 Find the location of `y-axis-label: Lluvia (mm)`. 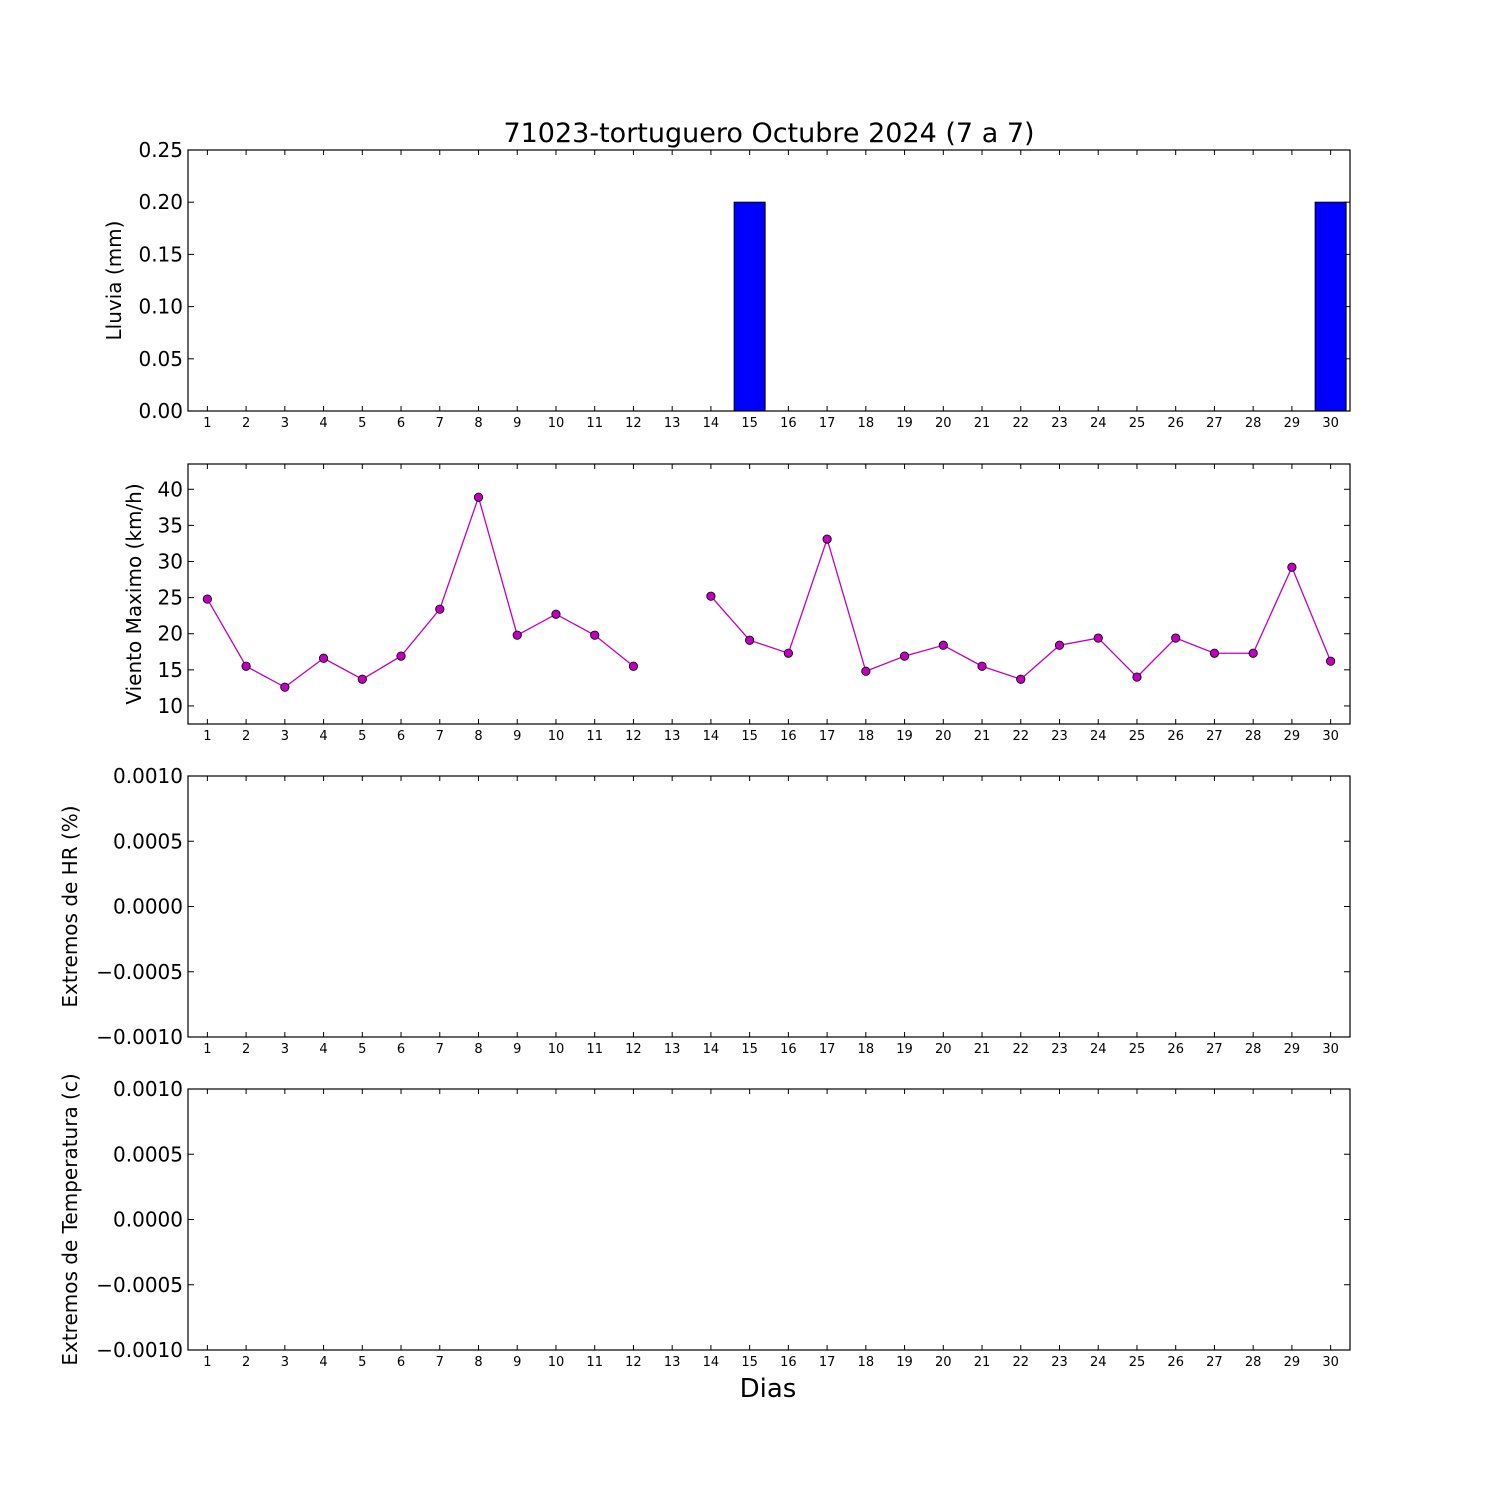

y-axis-label: Lluvia (mm) is located at coordinates (114, 281).